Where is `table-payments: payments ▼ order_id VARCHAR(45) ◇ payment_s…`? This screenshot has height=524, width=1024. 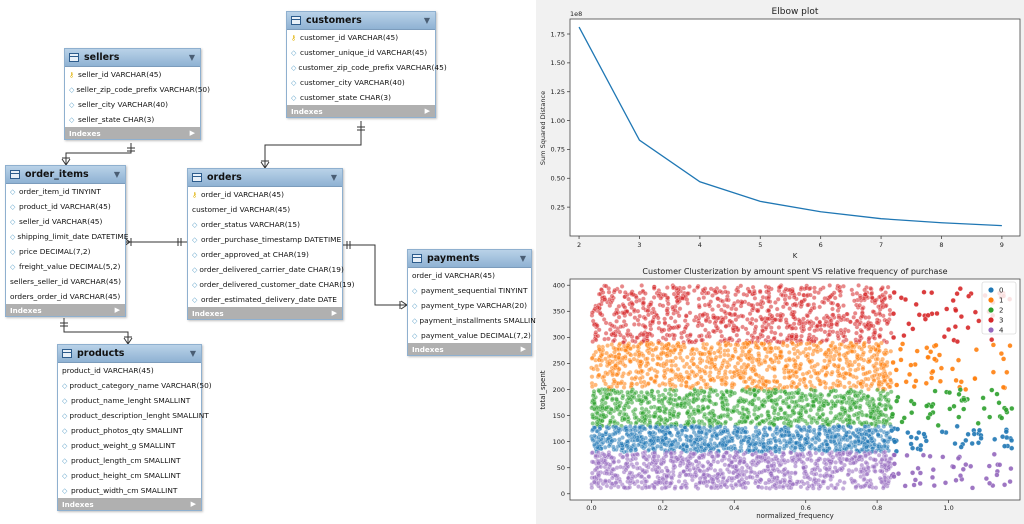 table-payments: payments ▼ order_id VARCHAR(45) ◇ payment_s… is located at coordinates (473, 302).